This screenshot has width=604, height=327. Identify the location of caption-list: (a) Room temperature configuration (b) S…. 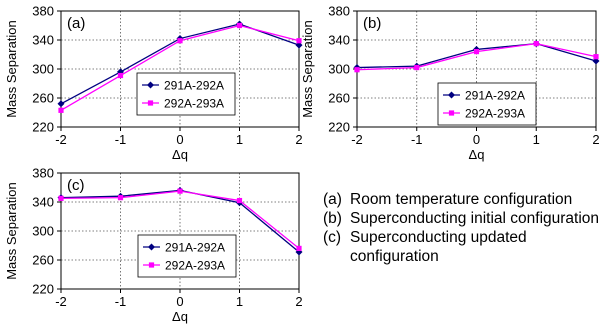
(463, 228).